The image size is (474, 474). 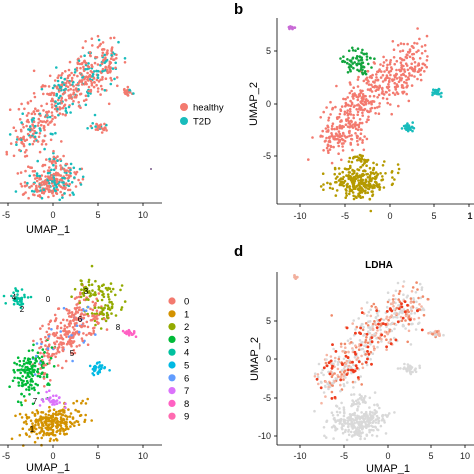 I want to click on panel-b-x-tick: -10, so click(x=299, y=216).